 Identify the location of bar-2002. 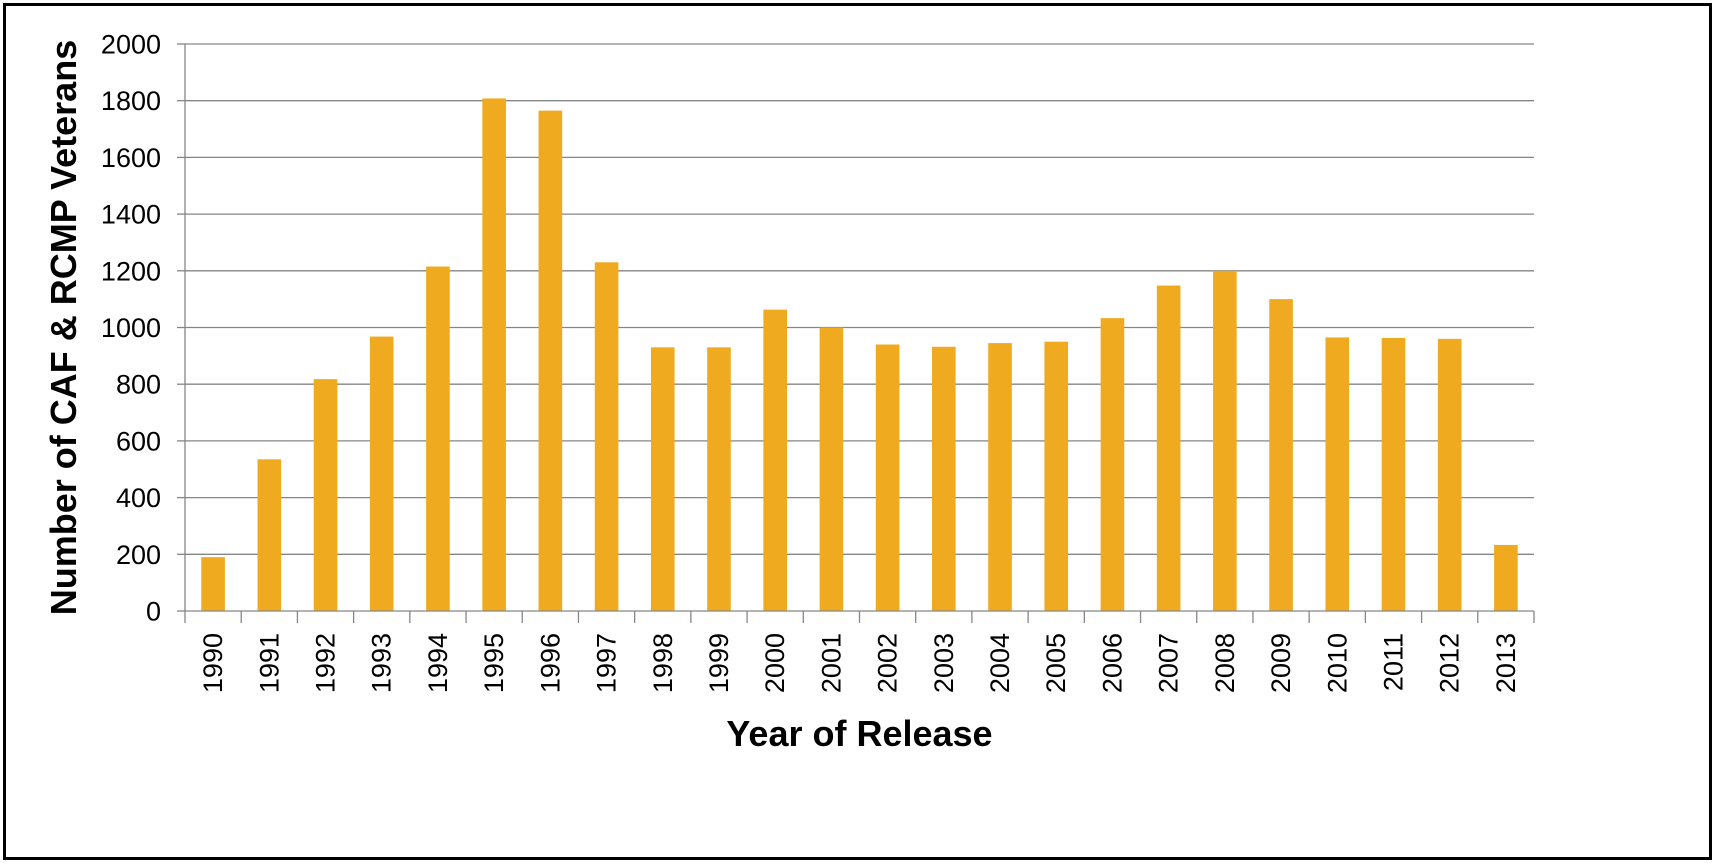
(887, 477).